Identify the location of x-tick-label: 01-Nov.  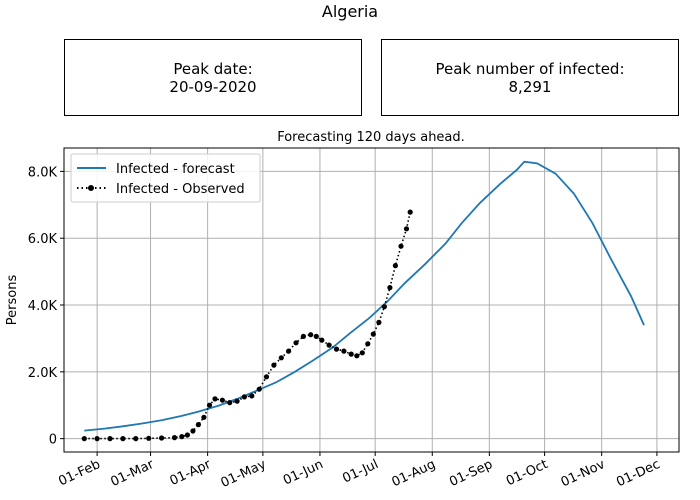
(583, 473).